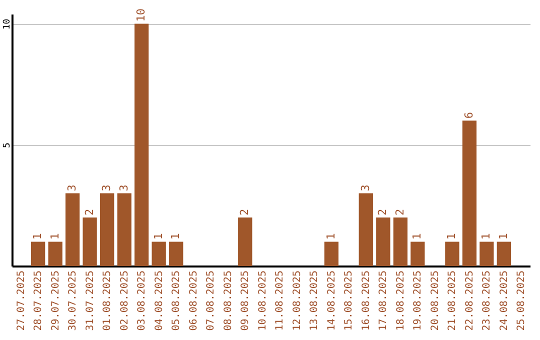  What do you see at coordinates (504, 300) in the screenshot?
I see `x-tick-label: 24.08.2025` at bounding box center [504, 300].